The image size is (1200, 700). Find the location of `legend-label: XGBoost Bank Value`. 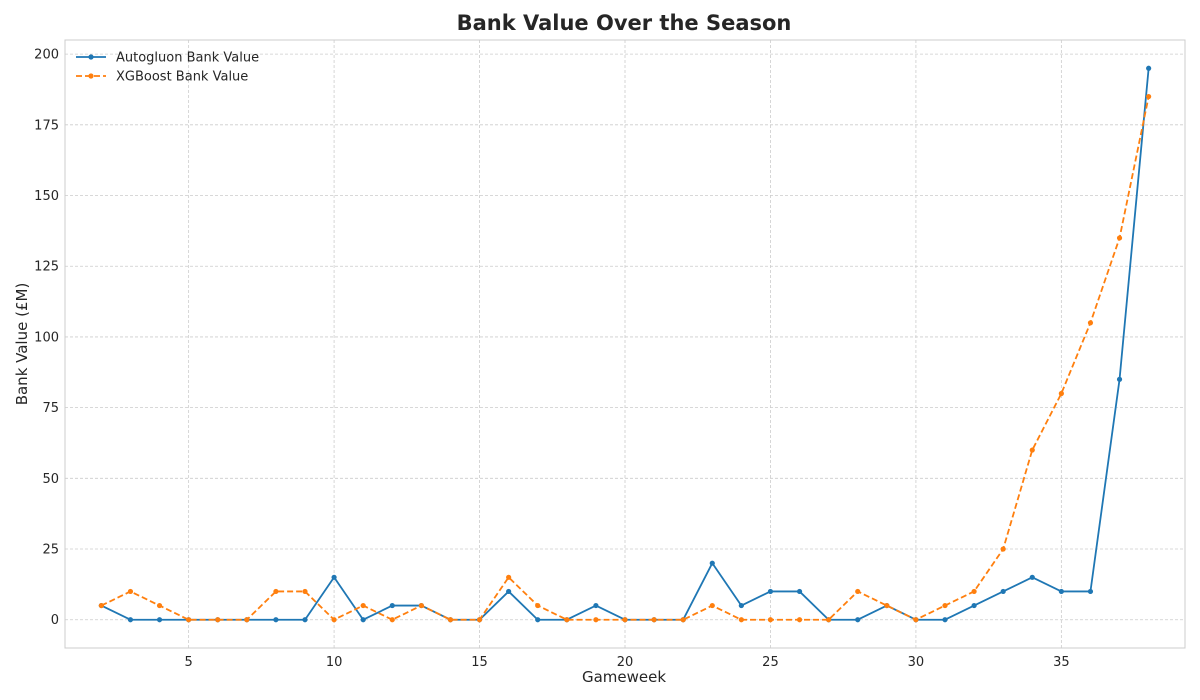

legend-label: XGBoost Bank Value is located at coordinates (182, 77).